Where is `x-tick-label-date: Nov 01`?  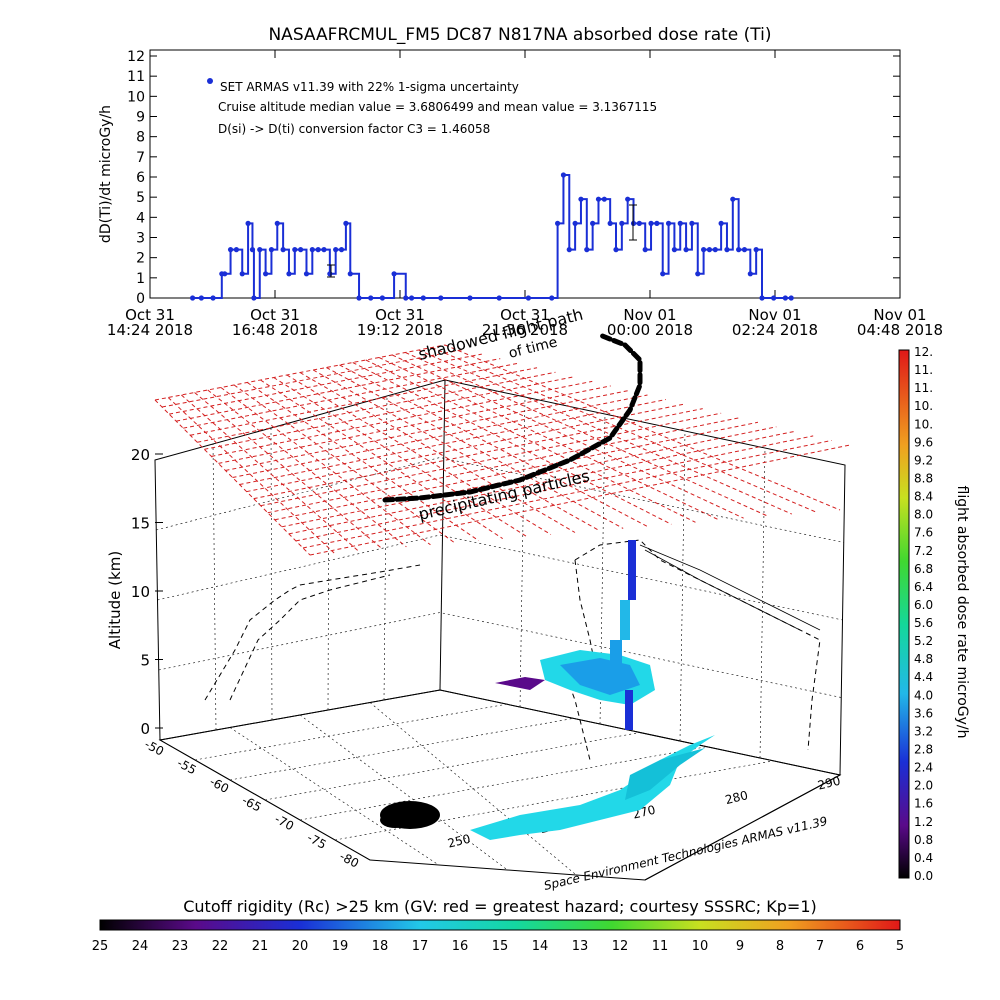
x-tick-label-date: Nov 01 is located at coordinates (899, 315).